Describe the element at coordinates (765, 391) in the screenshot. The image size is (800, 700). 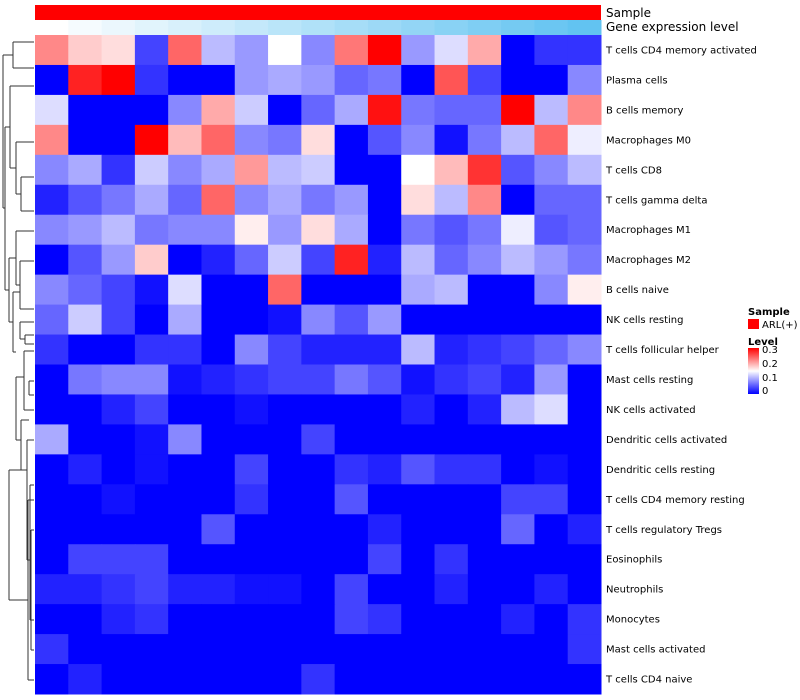
I see `legend-tick-0: 0` at that location.